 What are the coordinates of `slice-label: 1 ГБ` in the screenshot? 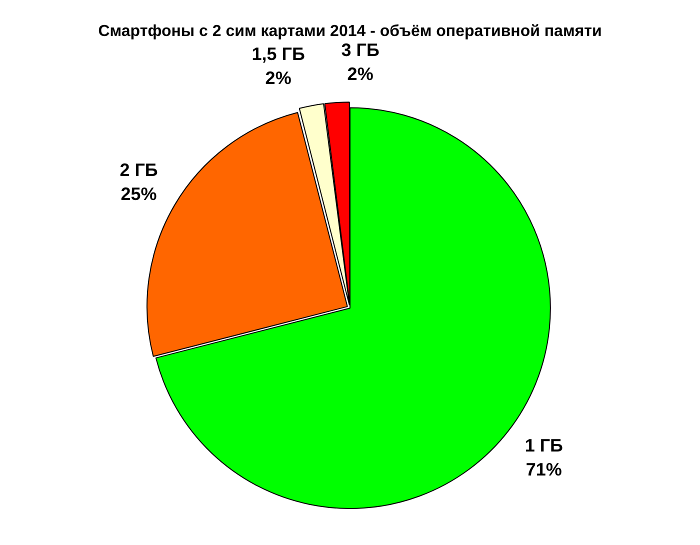 It's located at (544, 445).